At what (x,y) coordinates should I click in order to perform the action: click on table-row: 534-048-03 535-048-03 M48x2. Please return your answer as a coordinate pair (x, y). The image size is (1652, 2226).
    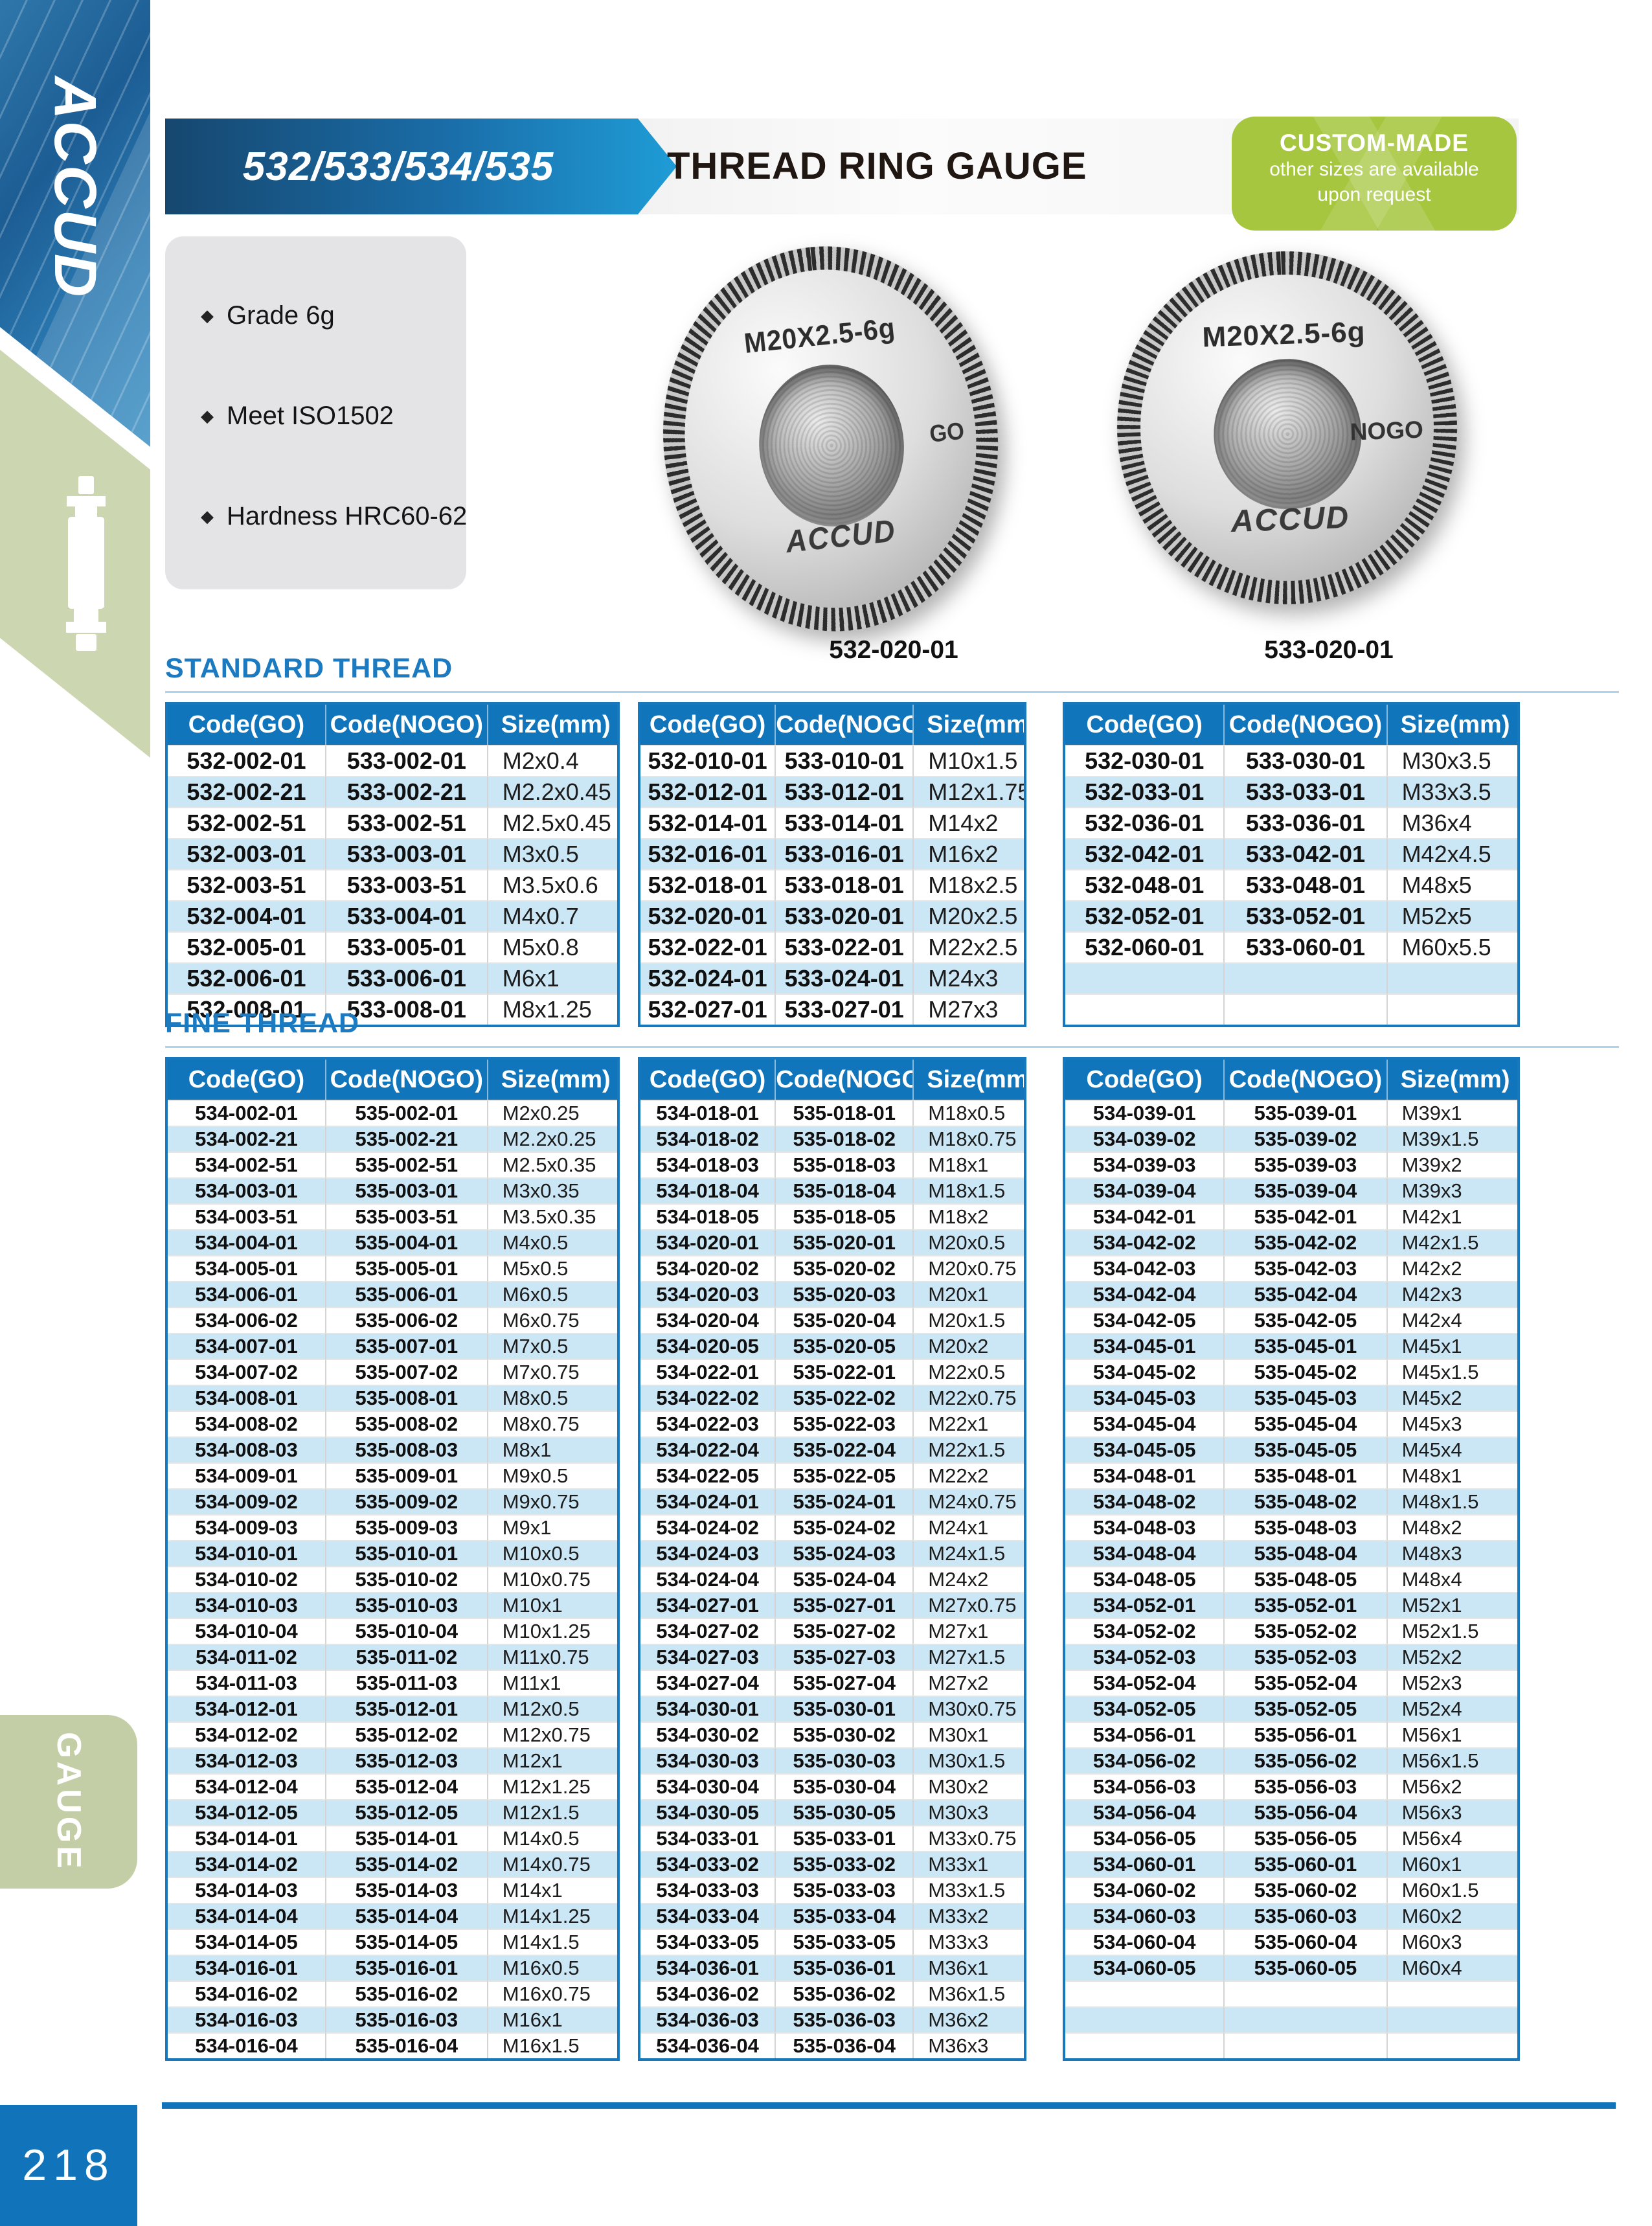
    Looking at the image, I should click on (1291, 1527).